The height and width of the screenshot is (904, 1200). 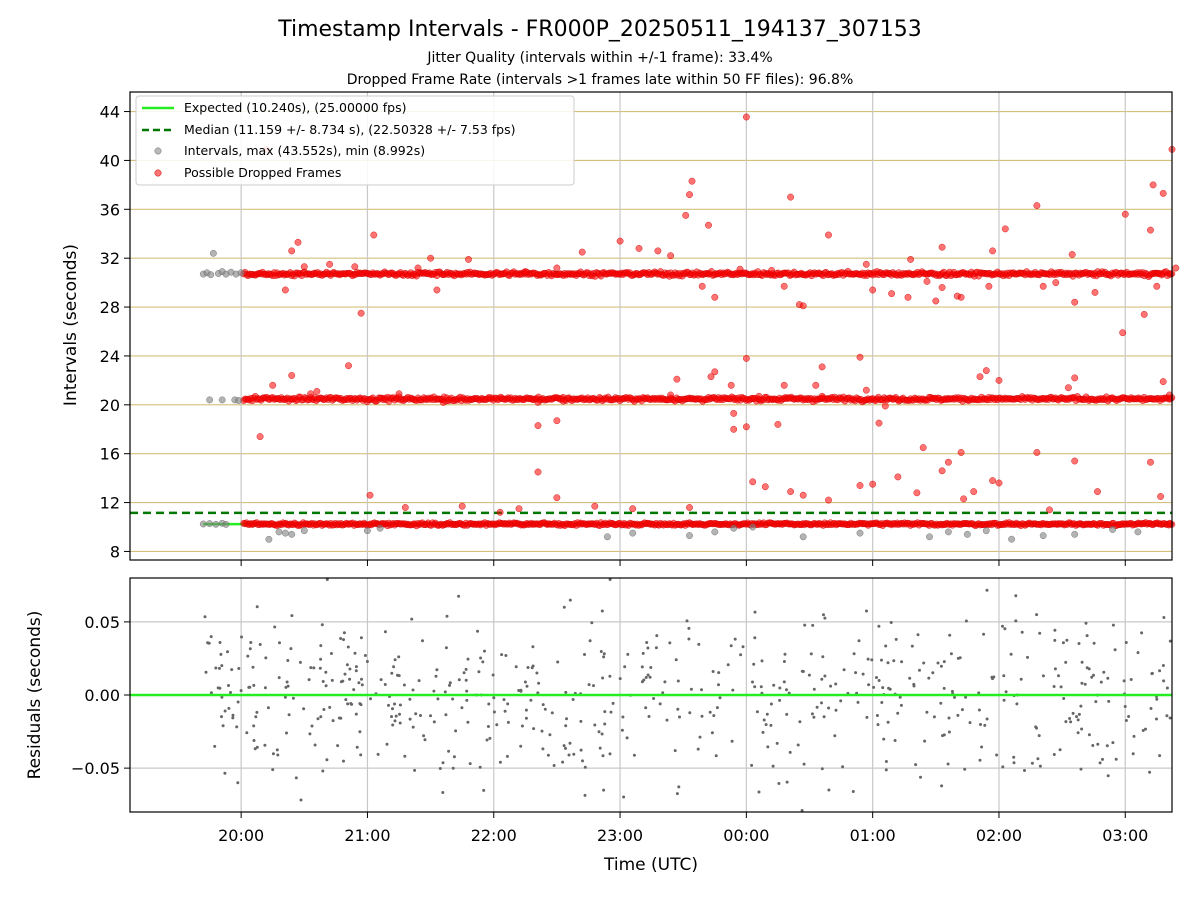 I want to click on legend-intervals-marker, so click(x=158, y=151).